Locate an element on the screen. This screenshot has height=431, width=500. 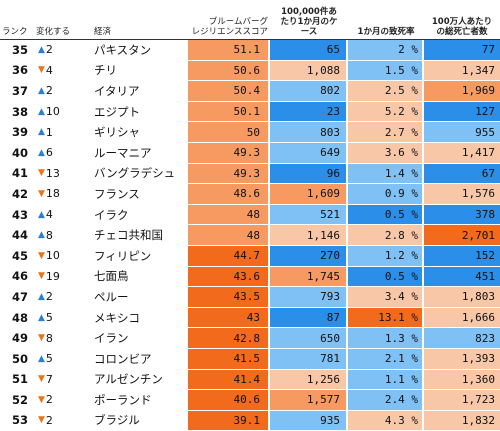
rank-cell: 42 is located at coordinates (19, 193).